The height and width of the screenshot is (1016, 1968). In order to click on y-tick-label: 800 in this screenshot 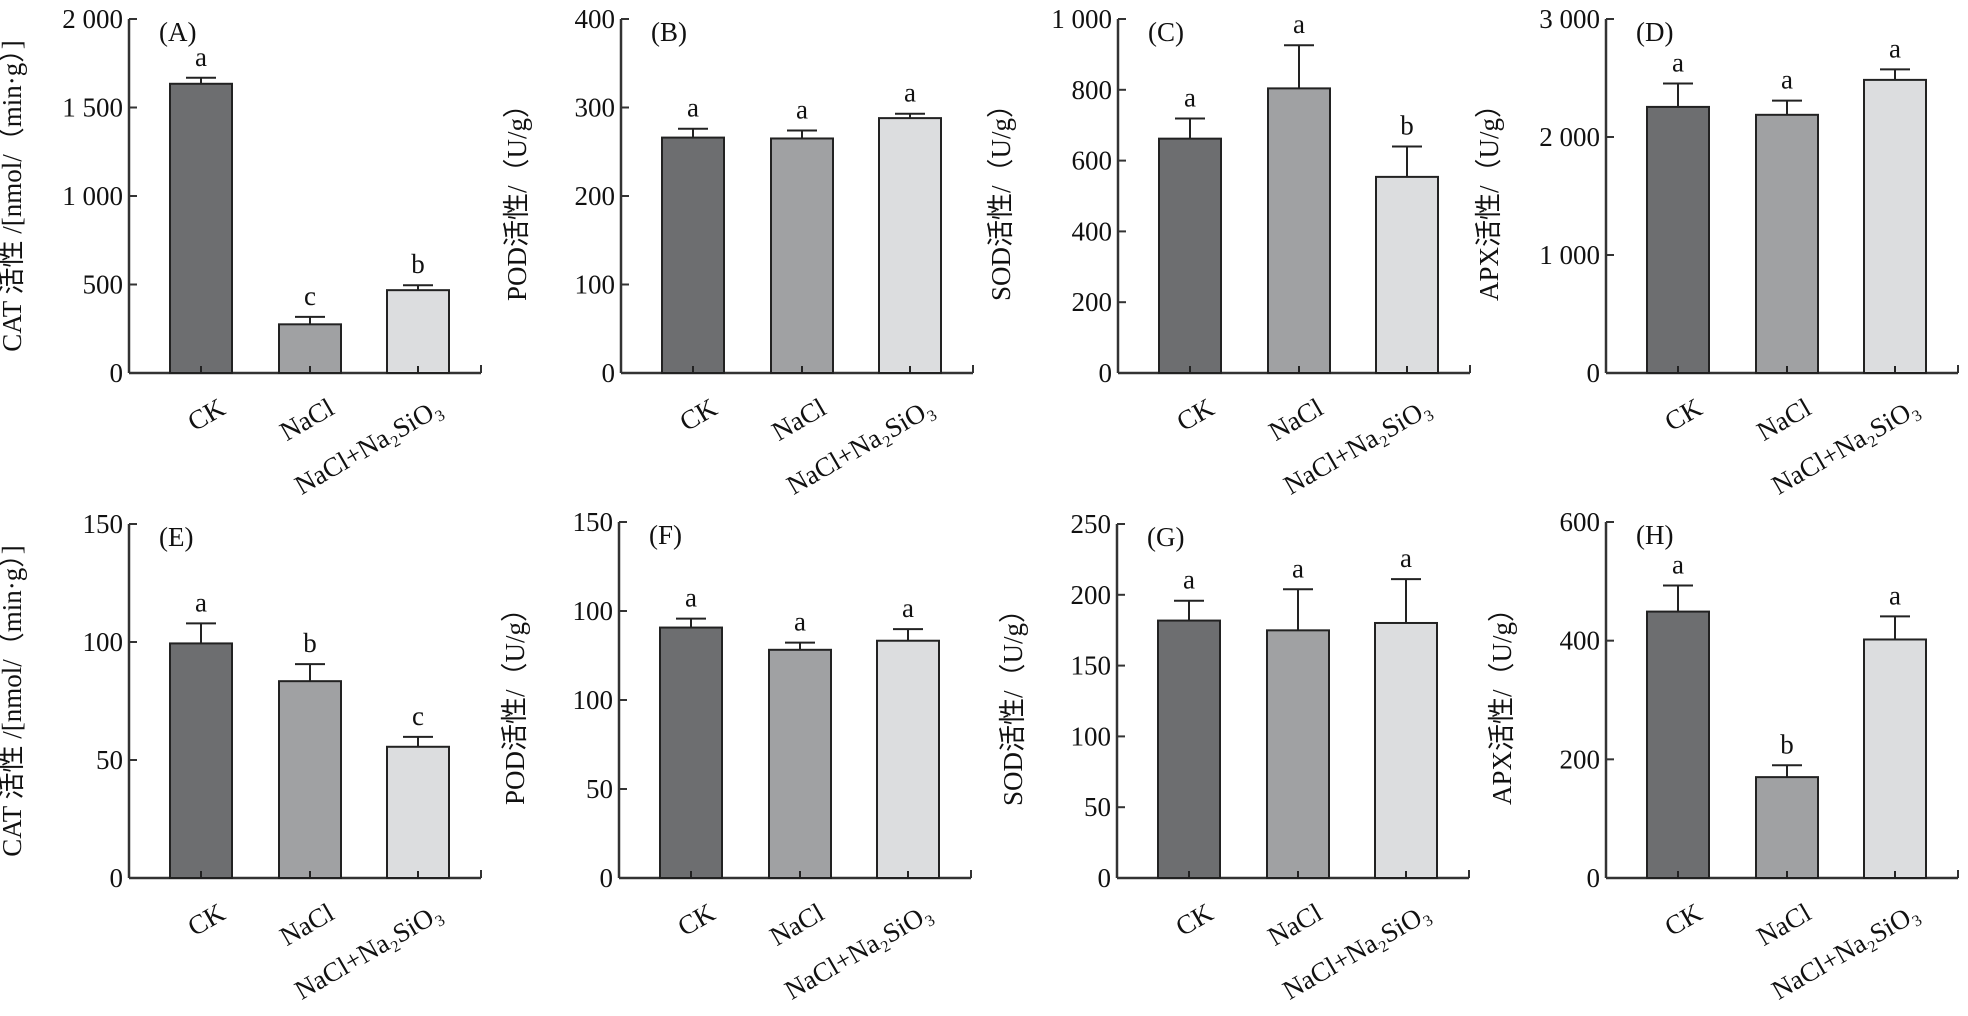, I will do `click(1092, 90)`.